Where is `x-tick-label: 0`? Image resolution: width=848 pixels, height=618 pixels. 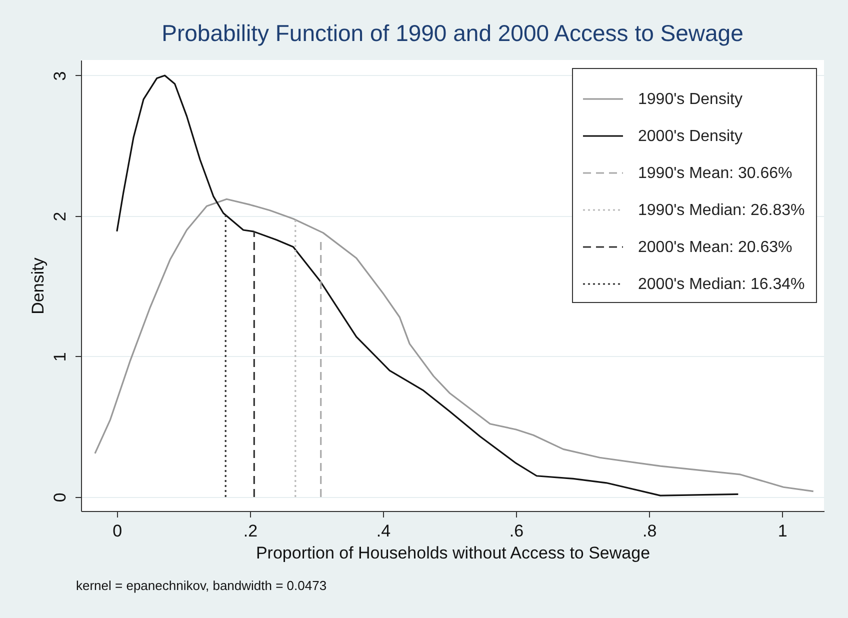 x-tick-label: 0 is located at coordinates (117, 531).